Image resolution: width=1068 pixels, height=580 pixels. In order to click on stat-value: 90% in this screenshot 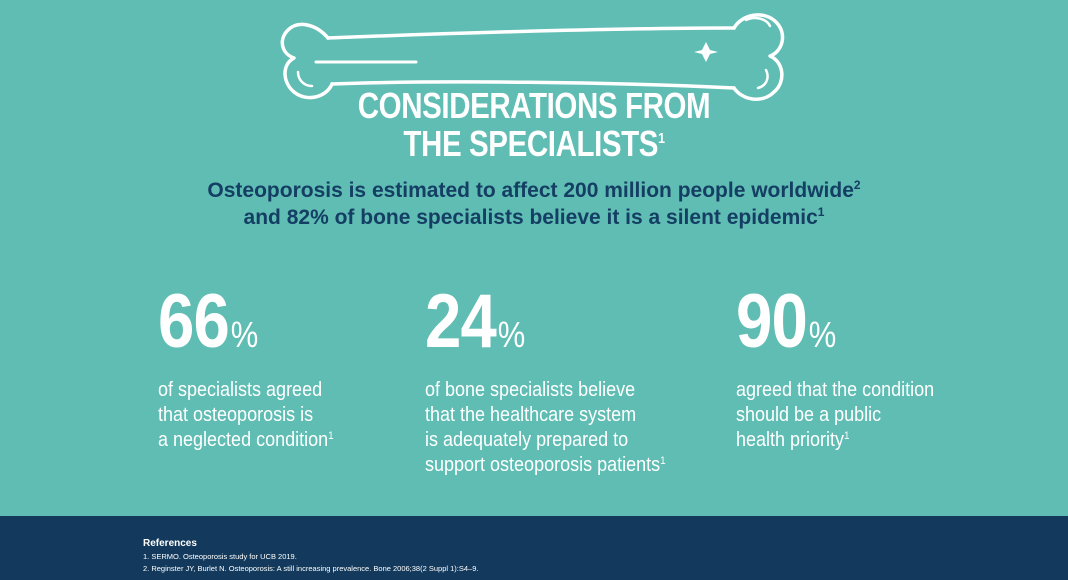, I will do `click(786, 328)`.